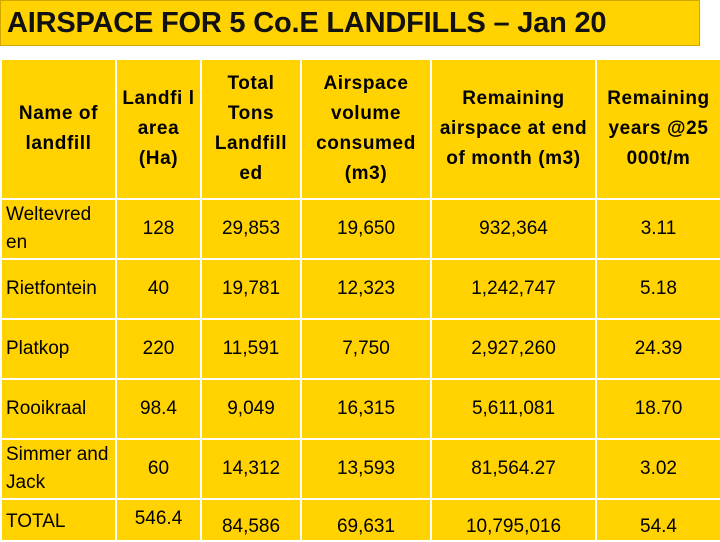 This screenshot has width=720, height=542. What do you see at coordinates (657, 409) in the screenshot?
I see `cell-years: 18.70` at bounding box center [657, 409].